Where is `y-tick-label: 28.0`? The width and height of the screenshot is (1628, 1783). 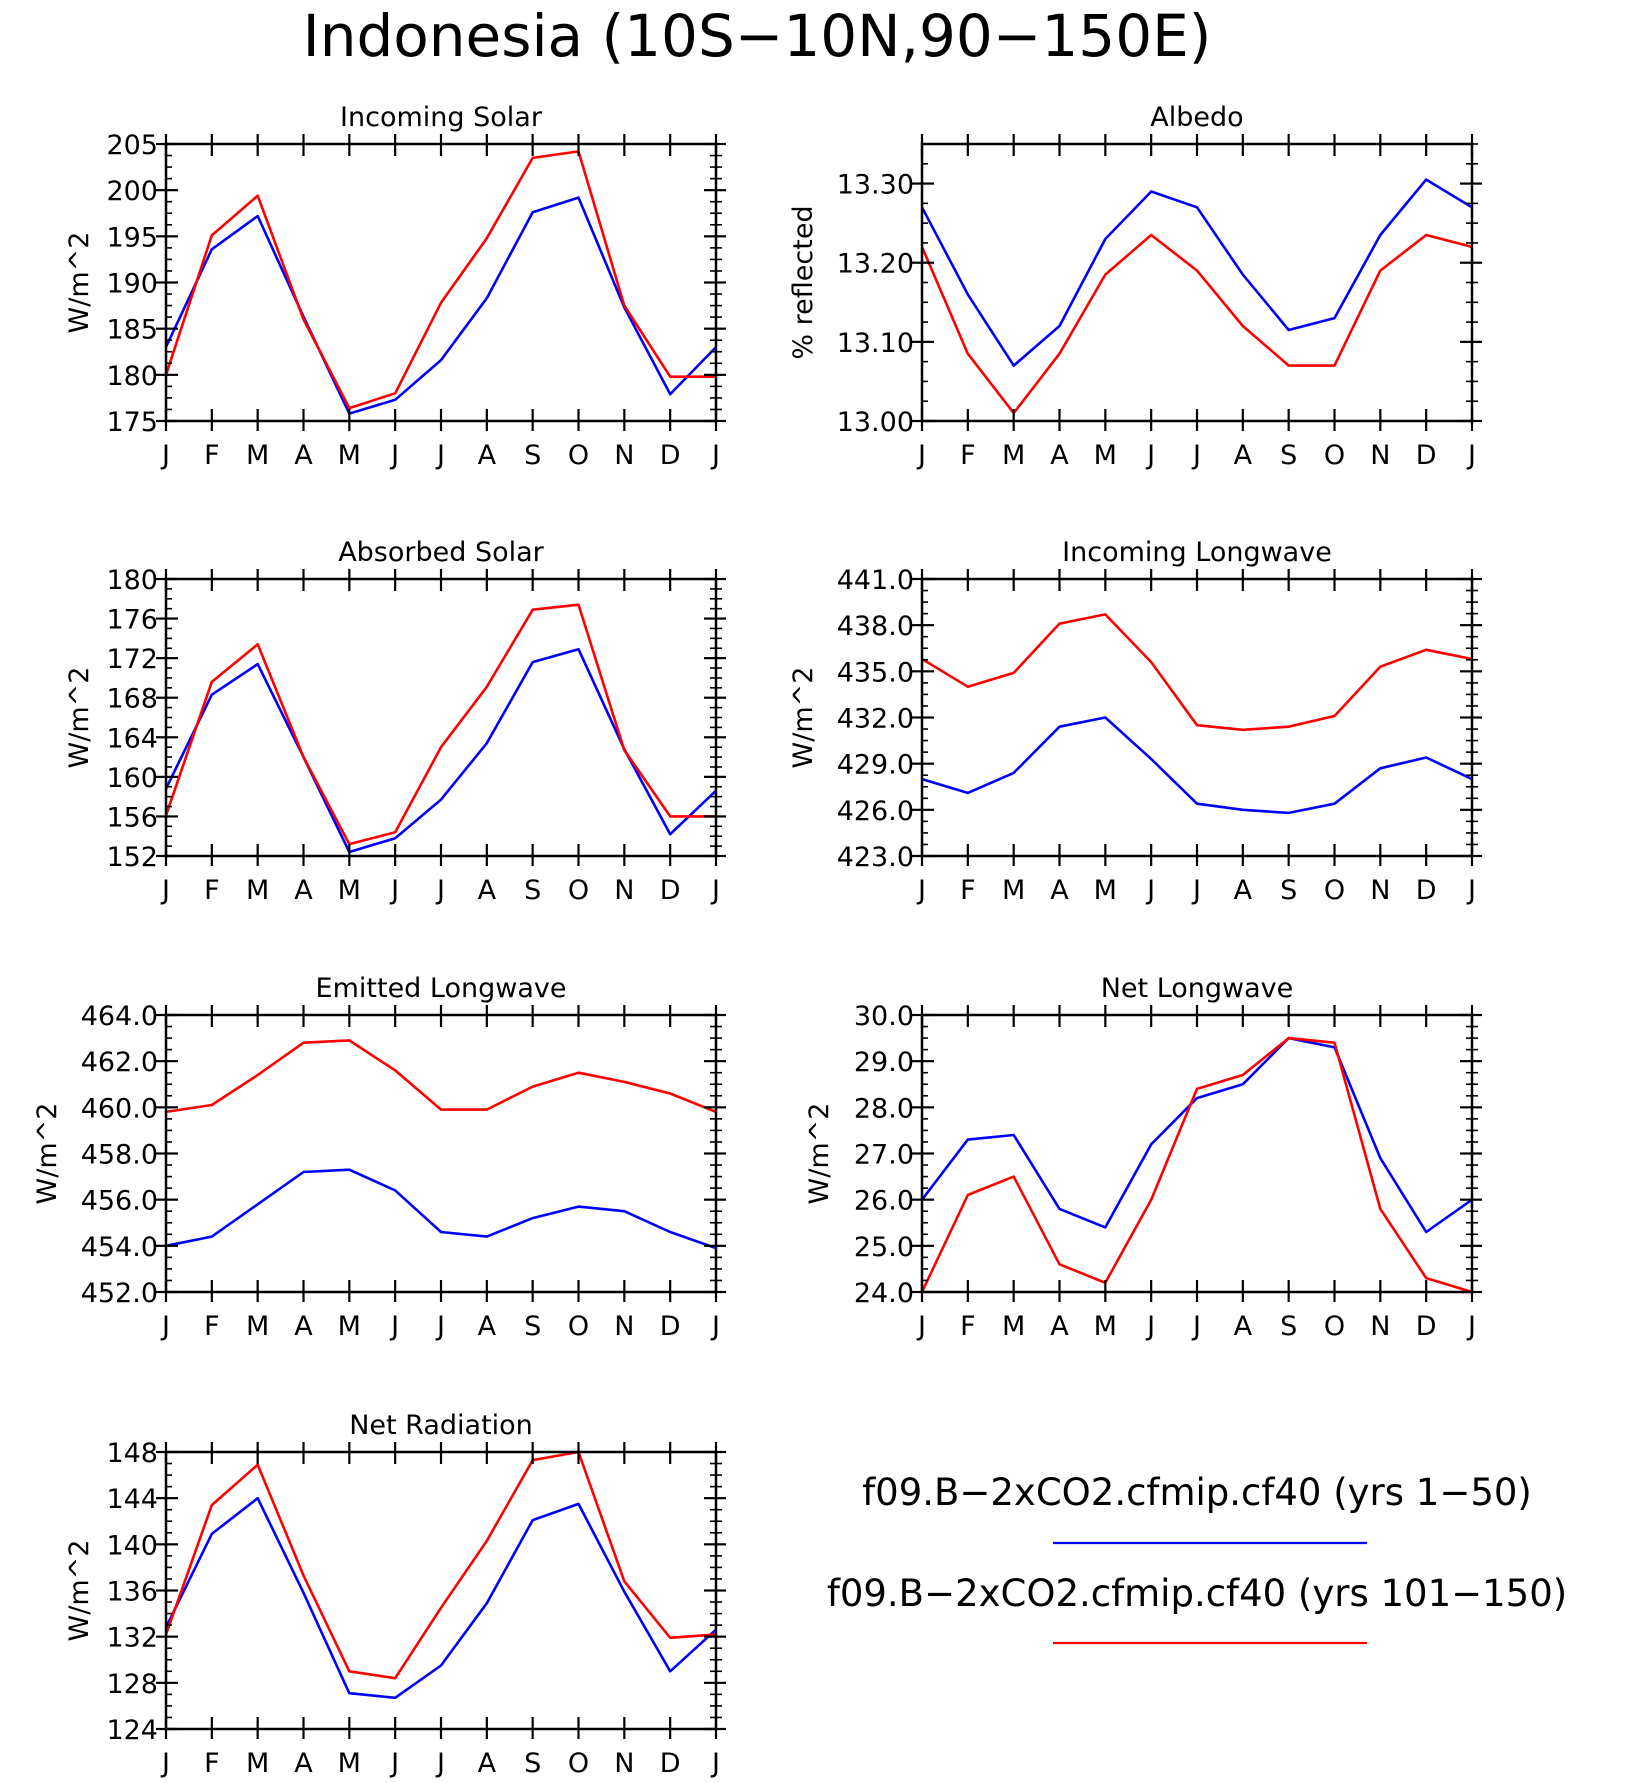
y-tick-label: 28.0 is located at coordinates (884, 1108).